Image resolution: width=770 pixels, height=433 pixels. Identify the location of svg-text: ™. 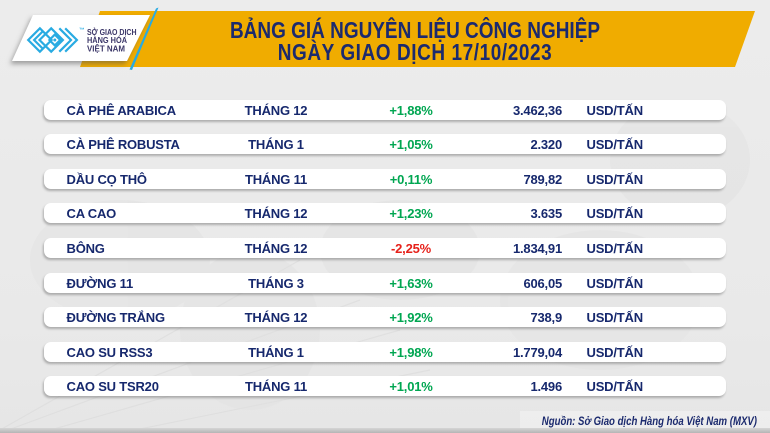
(82, 31).